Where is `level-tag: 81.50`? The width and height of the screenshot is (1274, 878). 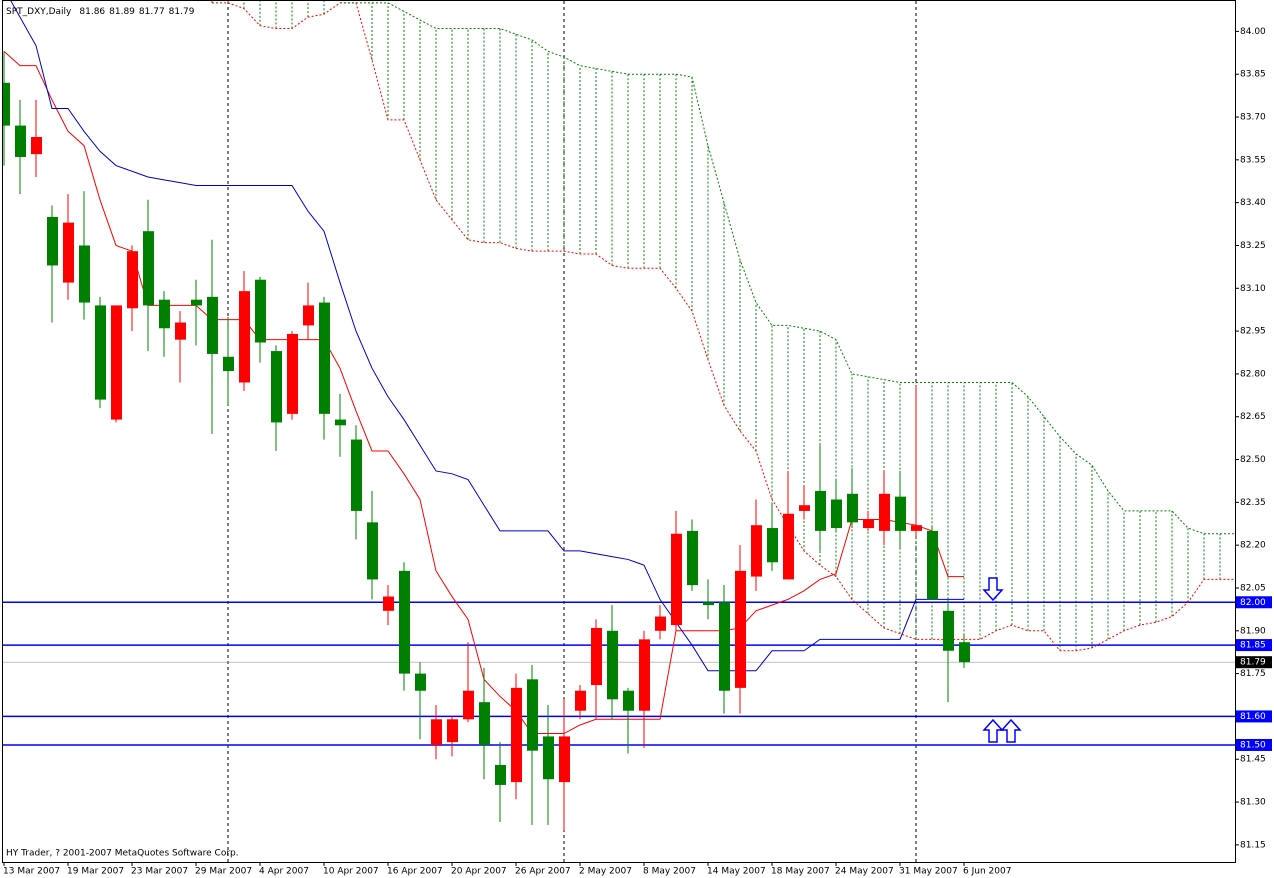 level-tag: 81.50 is located at coordinates (1254, 744).